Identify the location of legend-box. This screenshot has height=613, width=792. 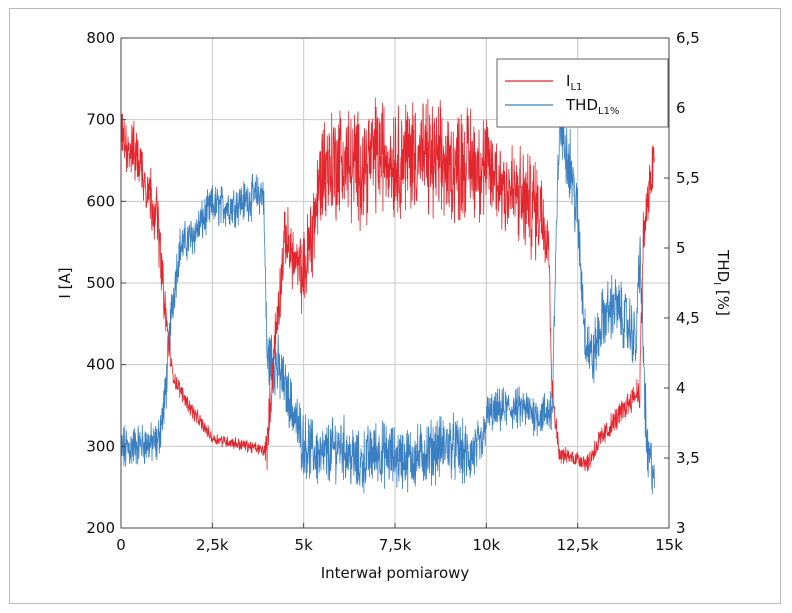
(582, 93).